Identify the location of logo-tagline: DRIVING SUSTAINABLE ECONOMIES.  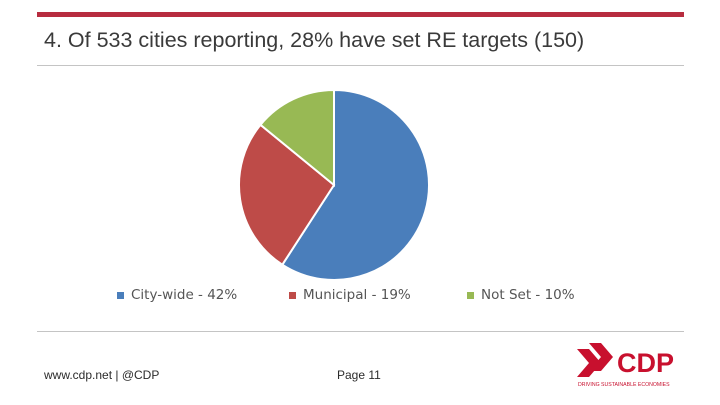
(624, 385).